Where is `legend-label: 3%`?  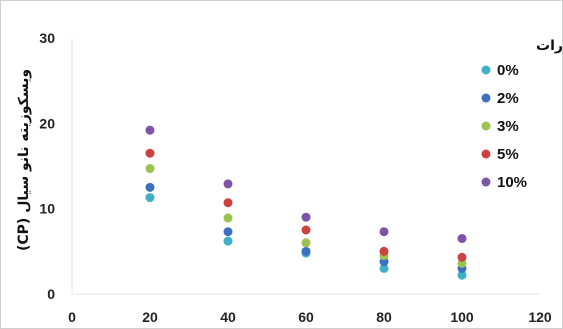 legend-label: 3% is located at coordinates (508, 126).